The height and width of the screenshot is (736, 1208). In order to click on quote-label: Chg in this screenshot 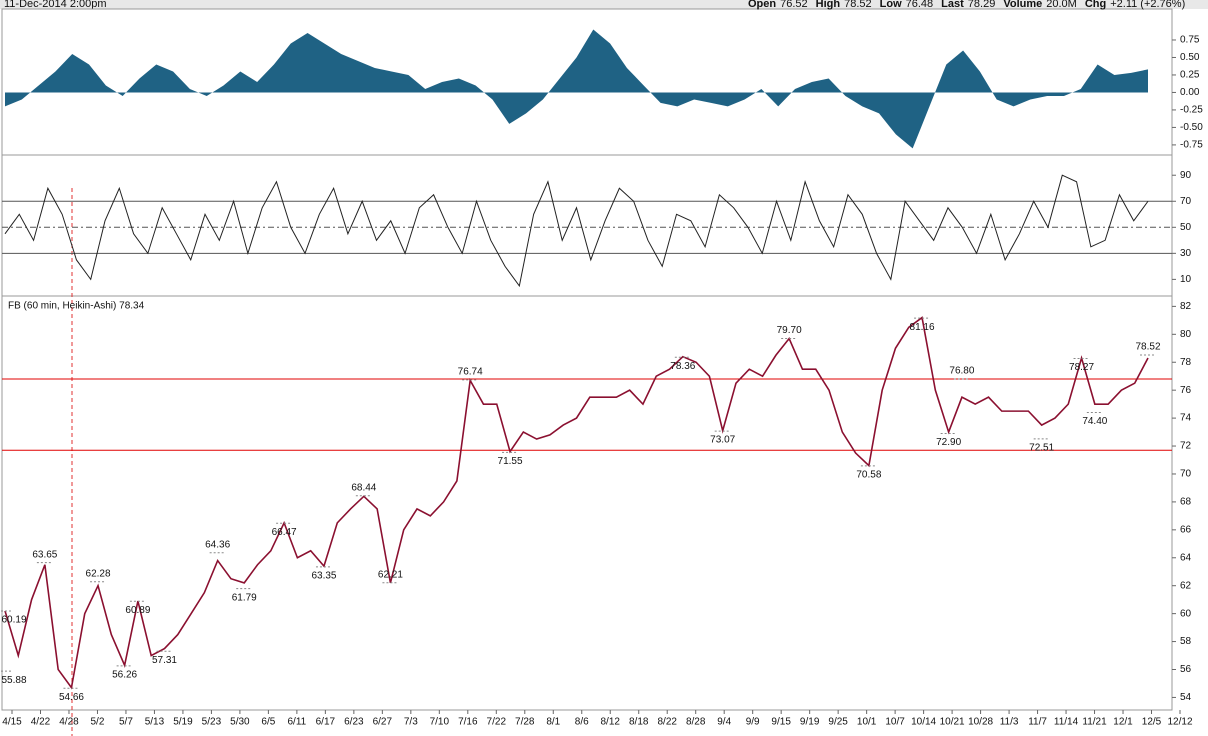, I will do `click(1095, 5)`.